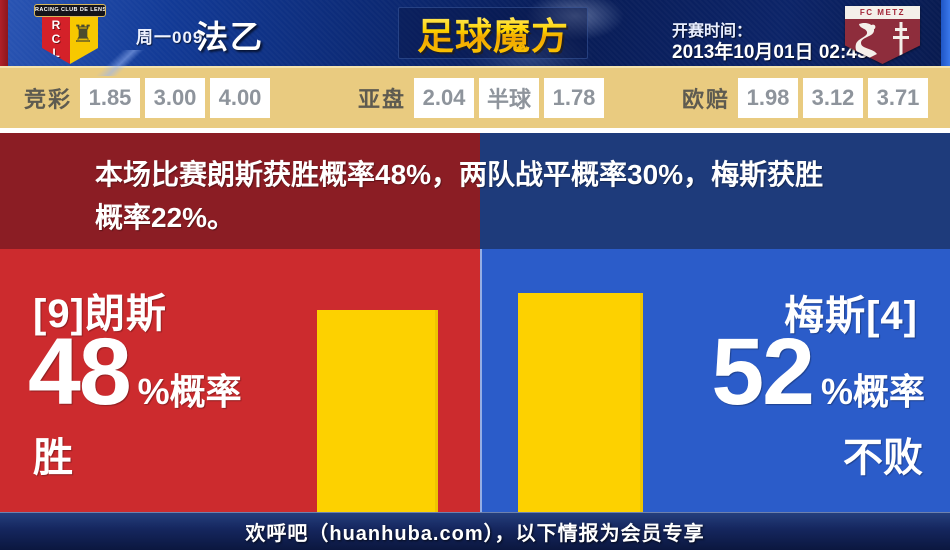 The width and height of the screenshot is (950, 550). I want to click on odds-value-box: 1.85, so click(110, 98).